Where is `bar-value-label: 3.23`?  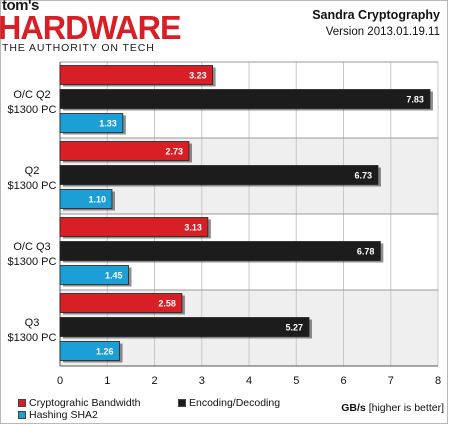
bar-value-label: 3.23 is located at coordinates (198, 76).